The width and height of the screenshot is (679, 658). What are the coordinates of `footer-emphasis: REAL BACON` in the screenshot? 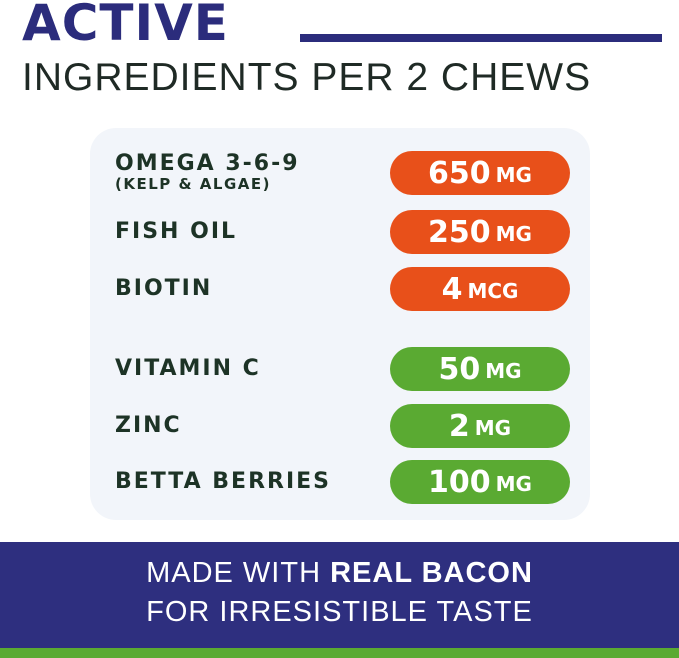 It's located at (431, 573).